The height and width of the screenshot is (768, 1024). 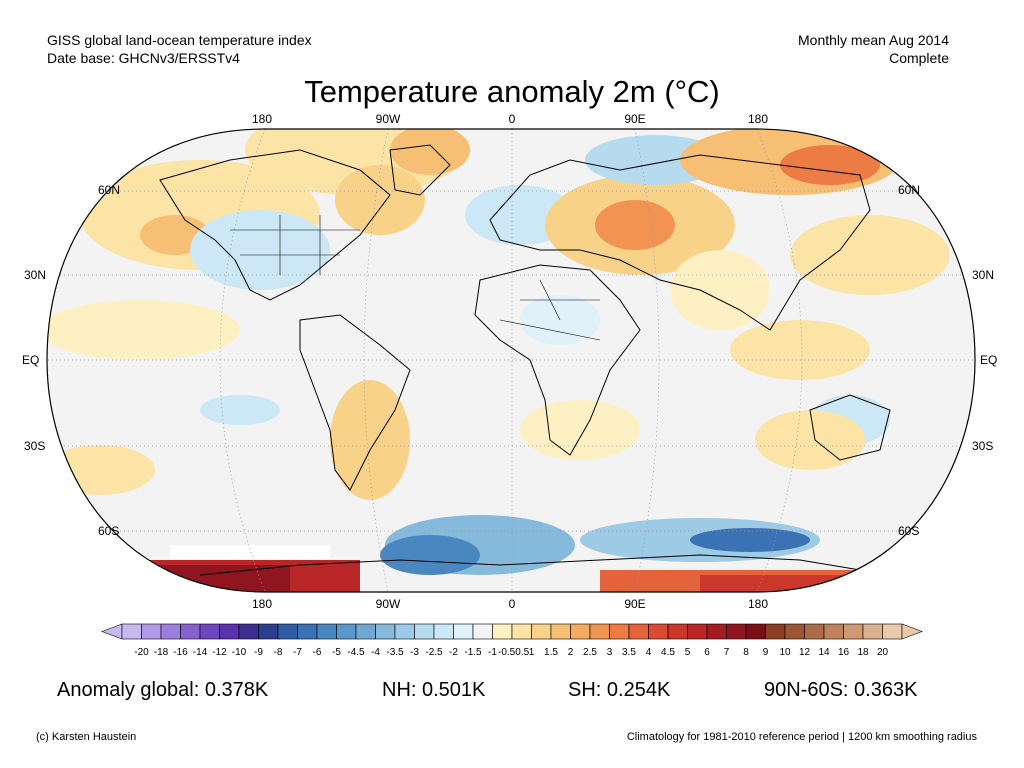 What do you see at coordinates (163, 690) in the screenshot?
I see `global-anomaly: Anomaly global: 0.378K` at bounding box center [163, 690].